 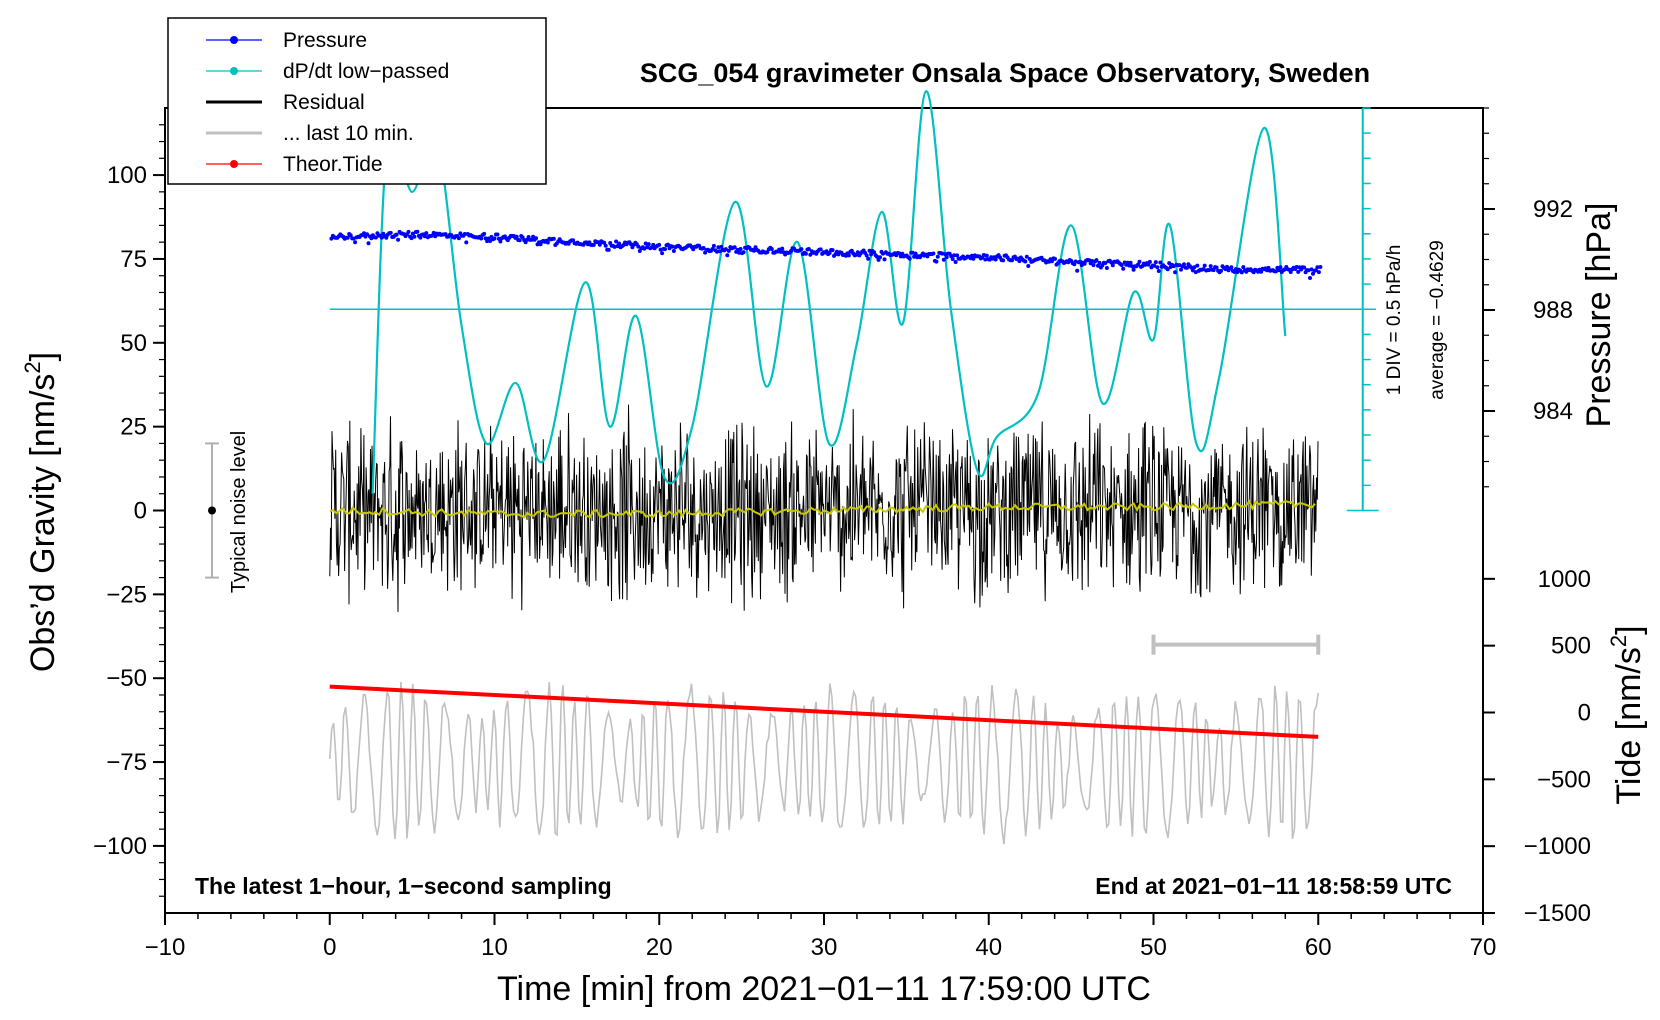 I want to click on y-tick-label: 25, so click(x=133, y=427).